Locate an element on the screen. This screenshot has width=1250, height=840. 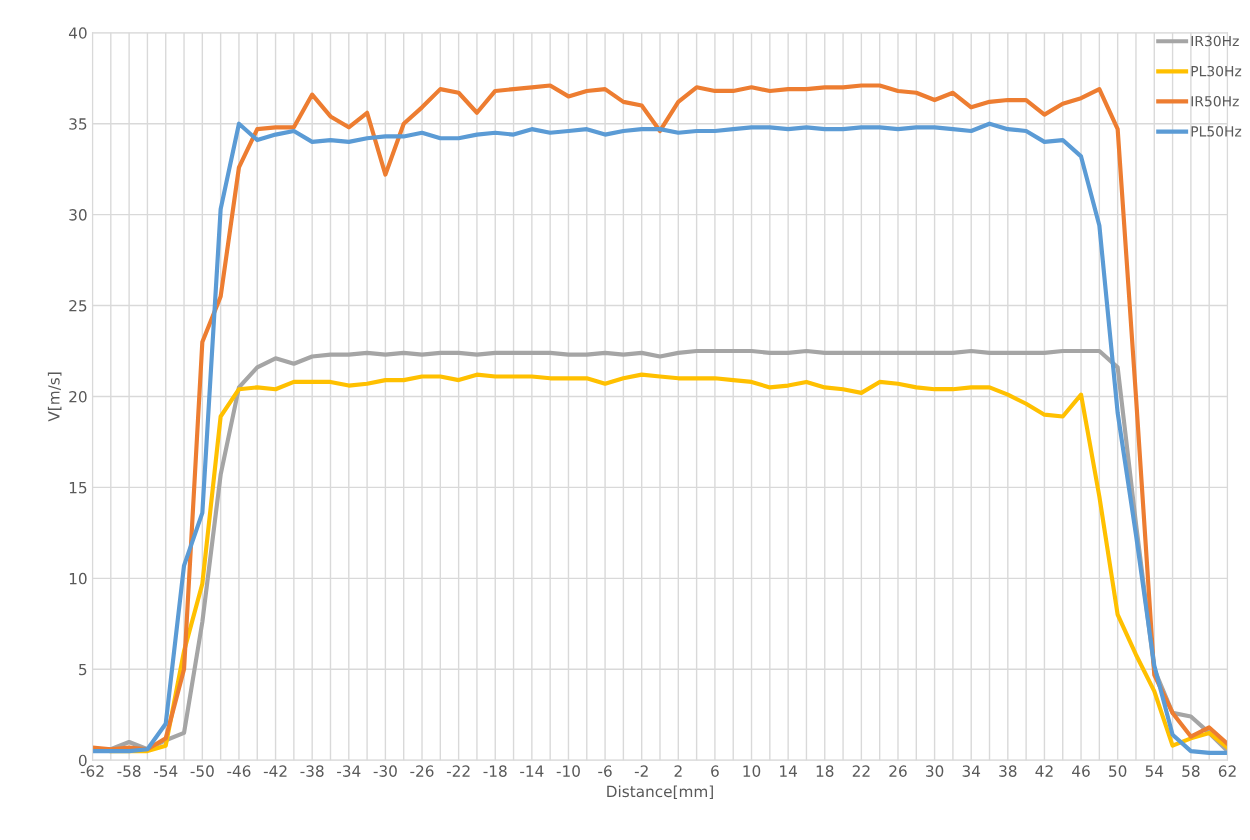
x-tick-label: 54 is located at coordinates (1154, 771).